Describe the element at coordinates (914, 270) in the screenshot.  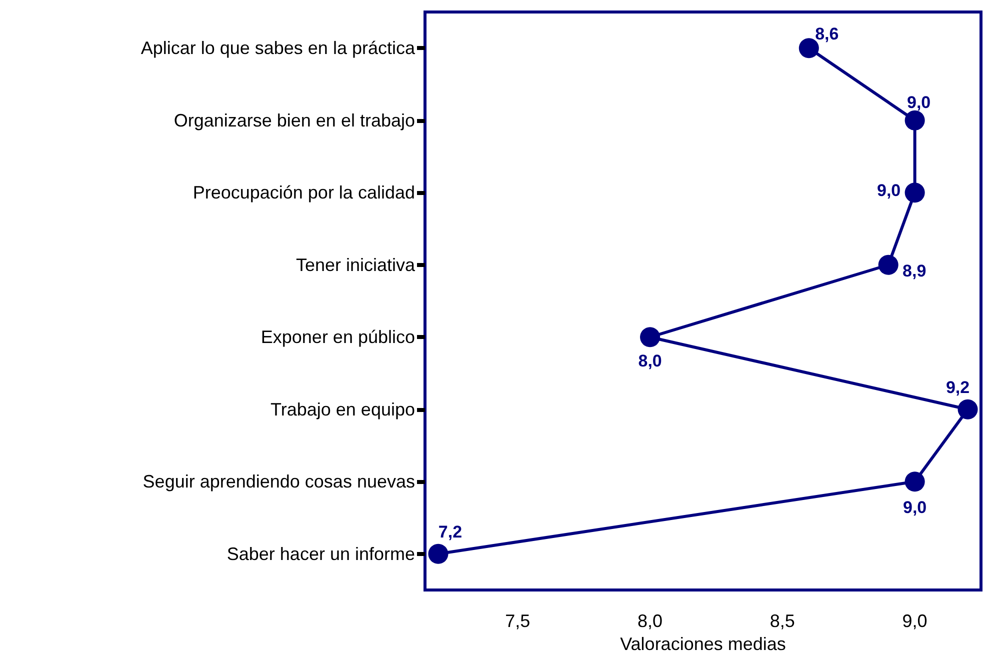
I see `data-label: 8,9` at that location.